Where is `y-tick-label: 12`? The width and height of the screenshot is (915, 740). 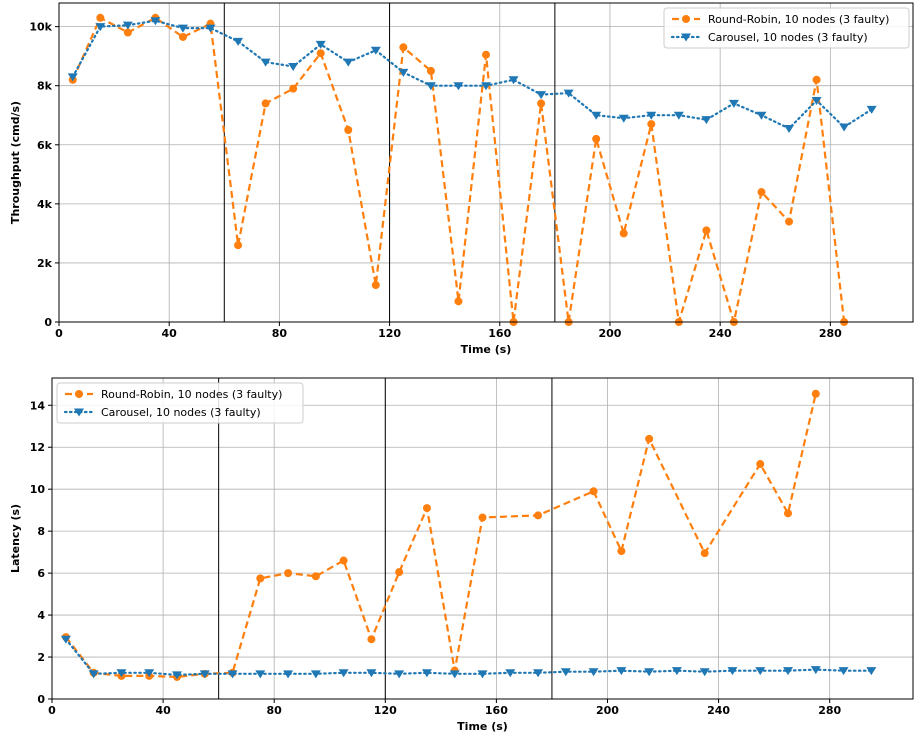
y-tick-label: 12 is located at coordinates (37, 447).